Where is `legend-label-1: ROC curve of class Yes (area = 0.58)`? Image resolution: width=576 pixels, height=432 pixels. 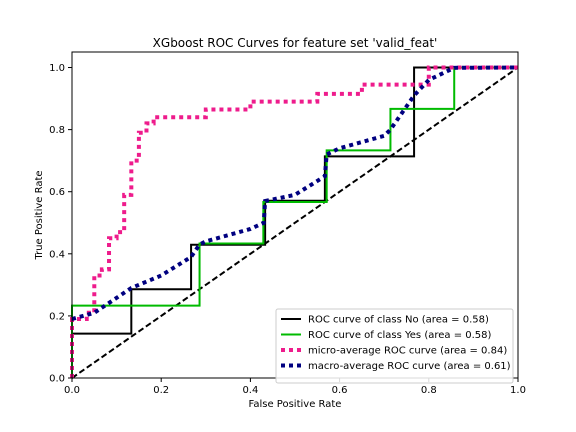 legend-label-1: ROC curve of class Yes (area = 0.58) is located at coordinates (400, 335).